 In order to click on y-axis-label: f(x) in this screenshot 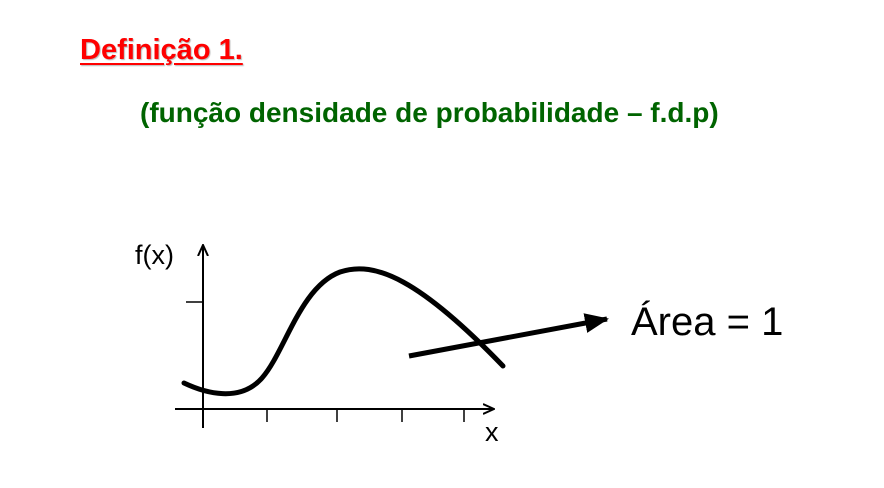, I will do `click(154, 255)`.